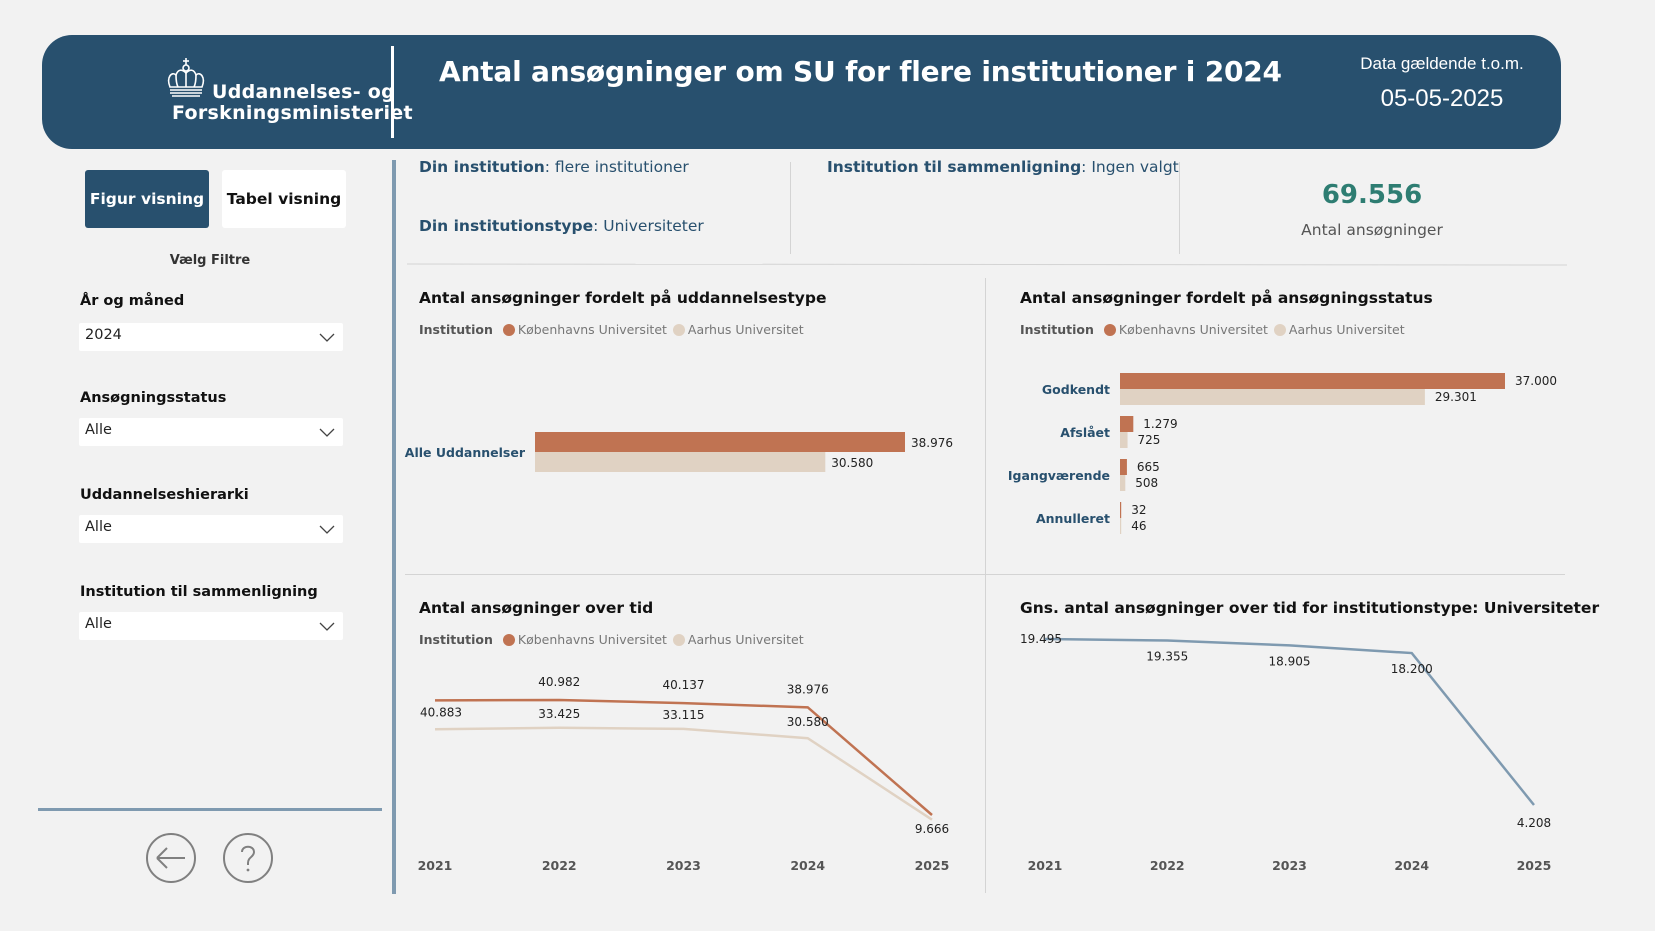 Image resolution: width=1655 pixels, height=931 pixels. What do you see at coordinates (186, 77) in the screenshot?
I see `crown-icon` at bounding box center [186, 77].